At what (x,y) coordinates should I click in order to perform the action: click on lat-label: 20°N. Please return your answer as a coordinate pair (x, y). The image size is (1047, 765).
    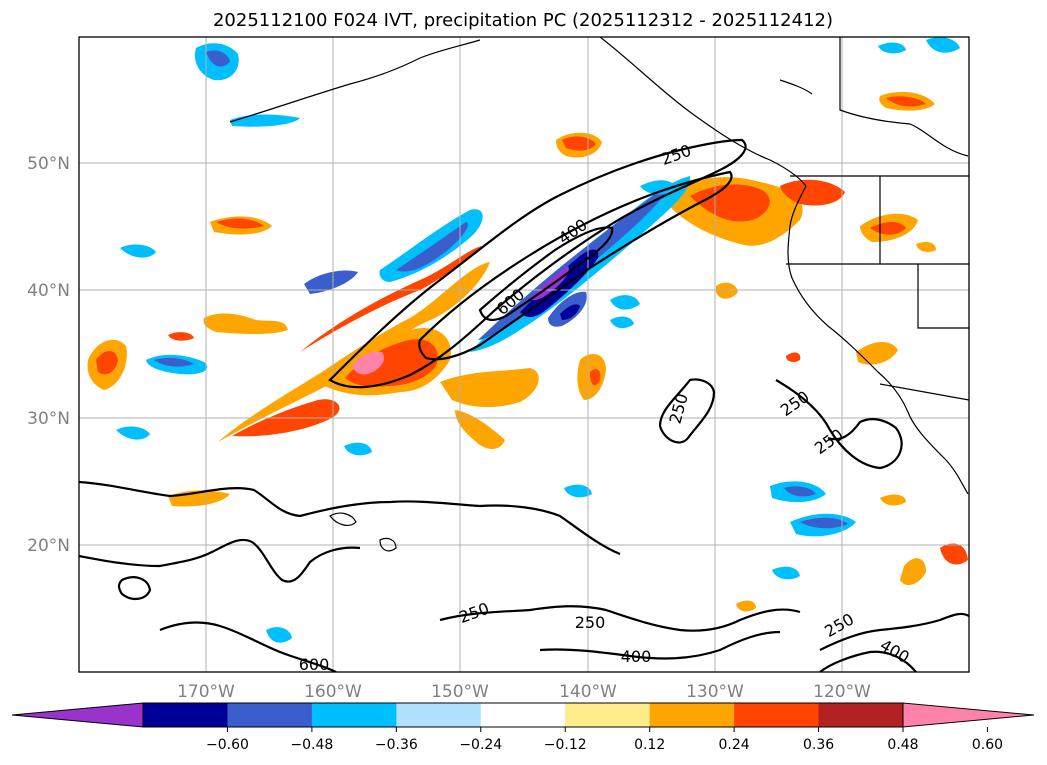
    Looking at the image, I should click on (48, 546).